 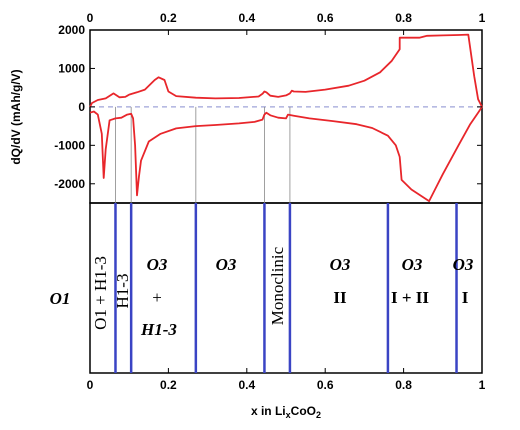 What do you see at coordinates (71, 68) in the screenshot?
I see `y-tick-label: 1000` at bounding box center [71, 68].